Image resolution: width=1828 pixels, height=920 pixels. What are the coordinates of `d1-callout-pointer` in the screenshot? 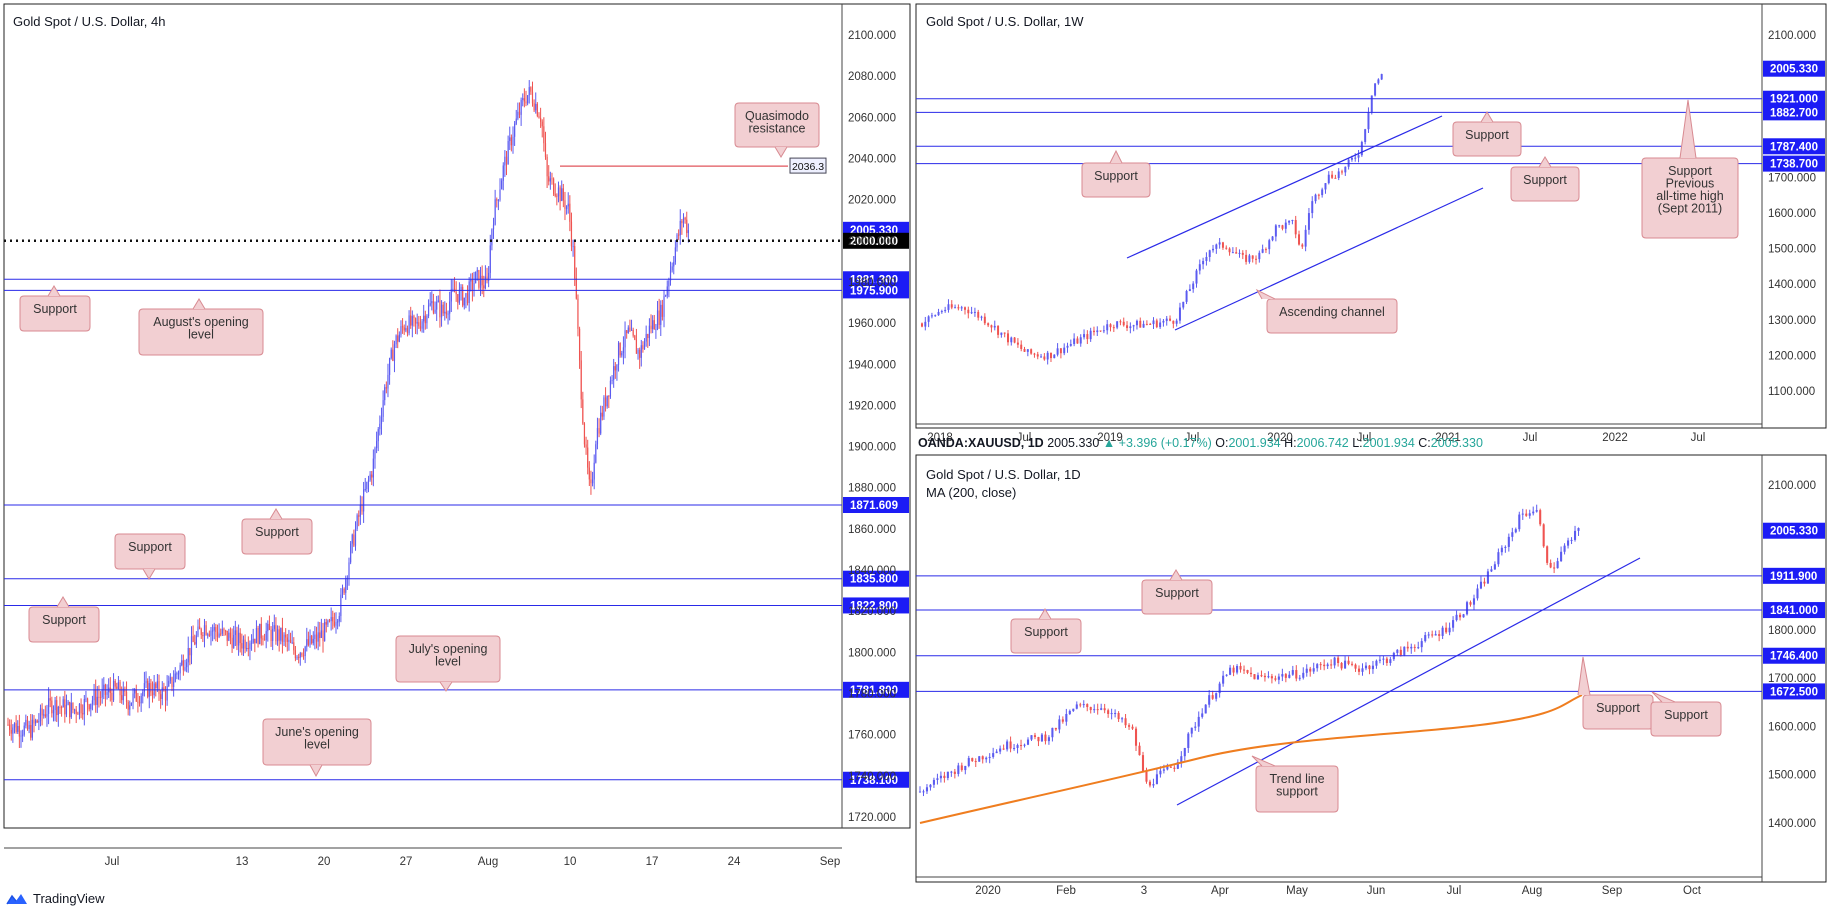 It's located at (1584, 676).